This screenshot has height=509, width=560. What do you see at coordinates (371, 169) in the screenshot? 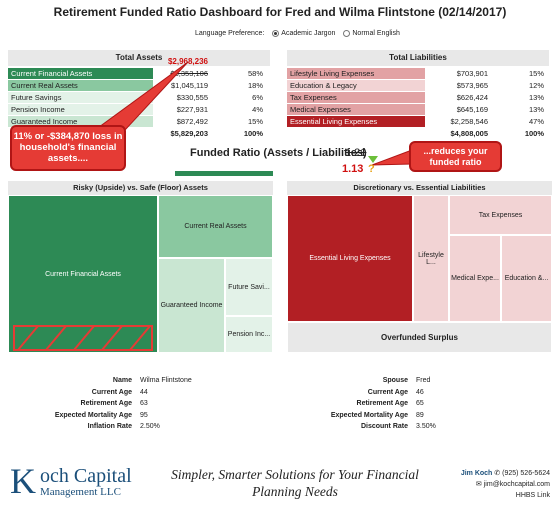
I see `question-icon: ?` at bounding box center [371, 169].